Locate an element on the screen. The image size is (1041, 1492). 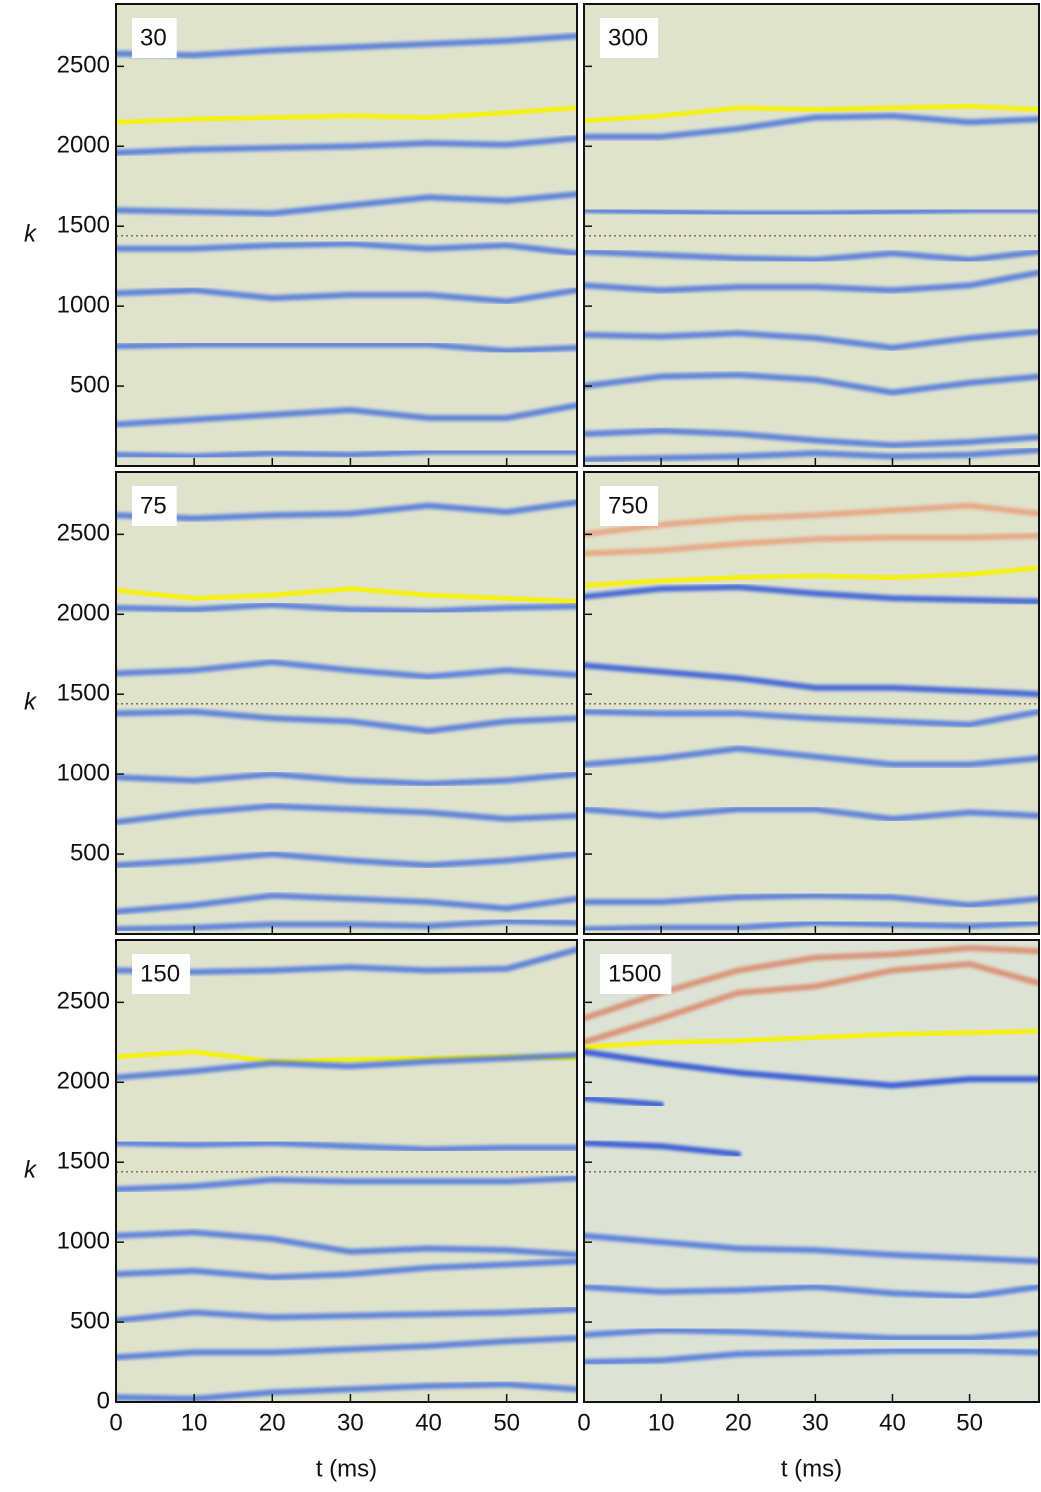
panel-label: 75 is located at coordinates (153, 505).